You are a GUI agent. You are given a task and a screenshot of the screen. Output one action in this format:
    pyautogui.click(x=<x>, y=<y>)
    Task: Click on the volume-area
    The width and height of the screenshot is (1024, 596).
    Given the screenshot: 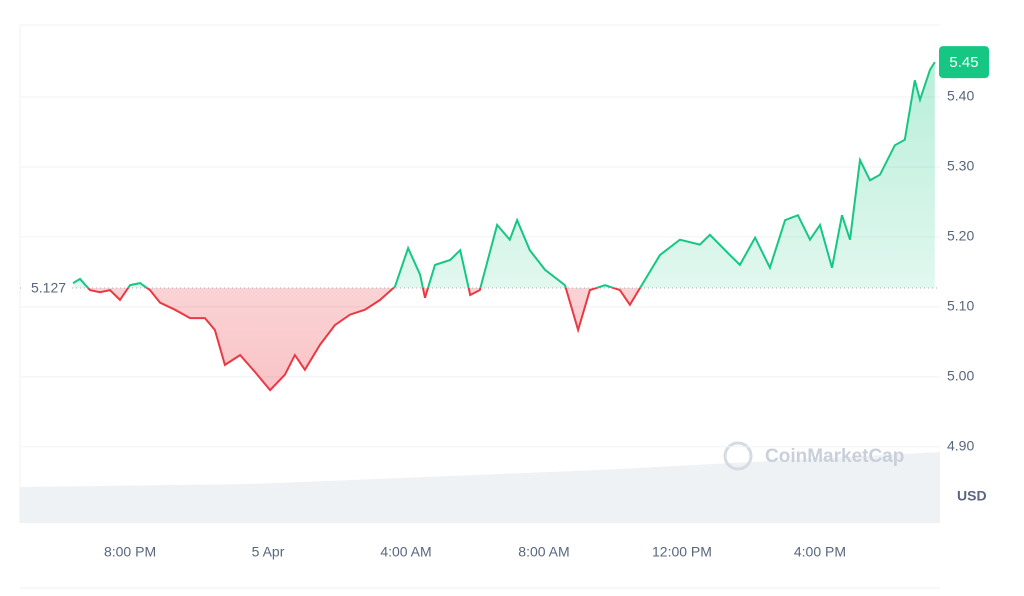 What is the action you would take?
    pyautogui.click(x=480, y=487)
    